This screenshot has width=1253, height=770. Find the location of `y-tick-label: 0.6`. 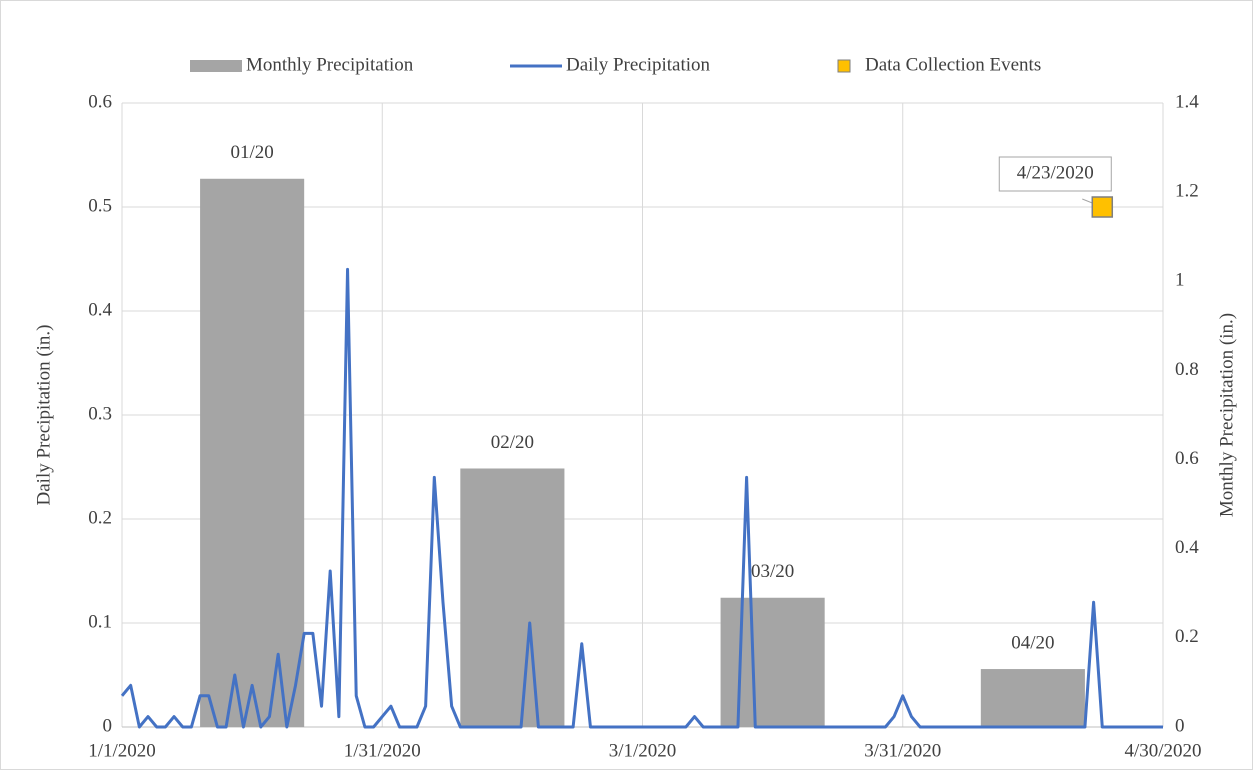

y-tick-label: 0.6 is located at coordinates (100, 101).